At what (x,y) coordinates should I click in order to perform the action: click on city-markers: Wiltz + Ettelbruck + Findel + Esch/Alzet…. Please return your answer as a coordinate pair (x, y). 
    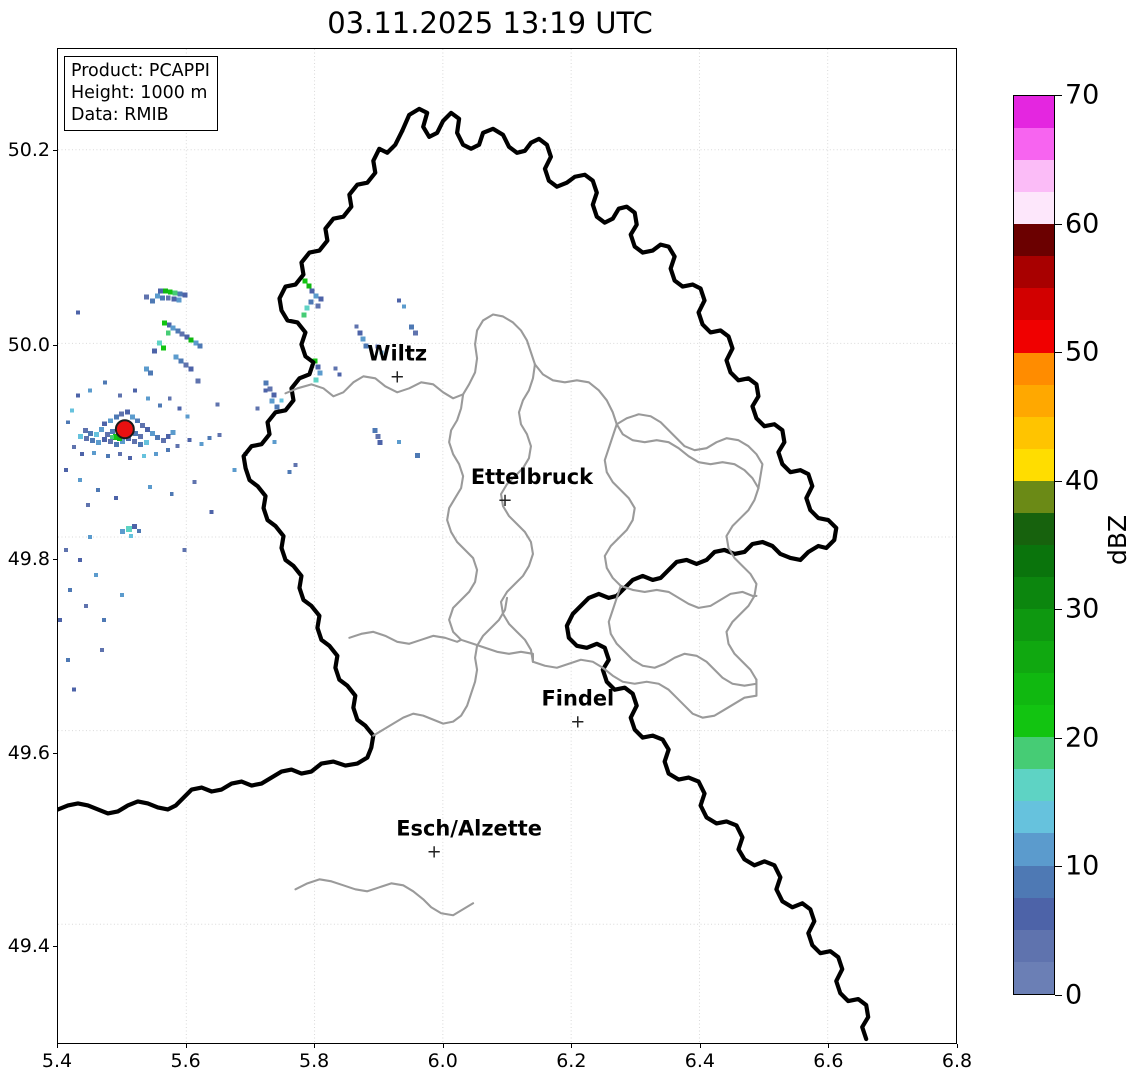
    Looking at the image, I should click on (490, 601).